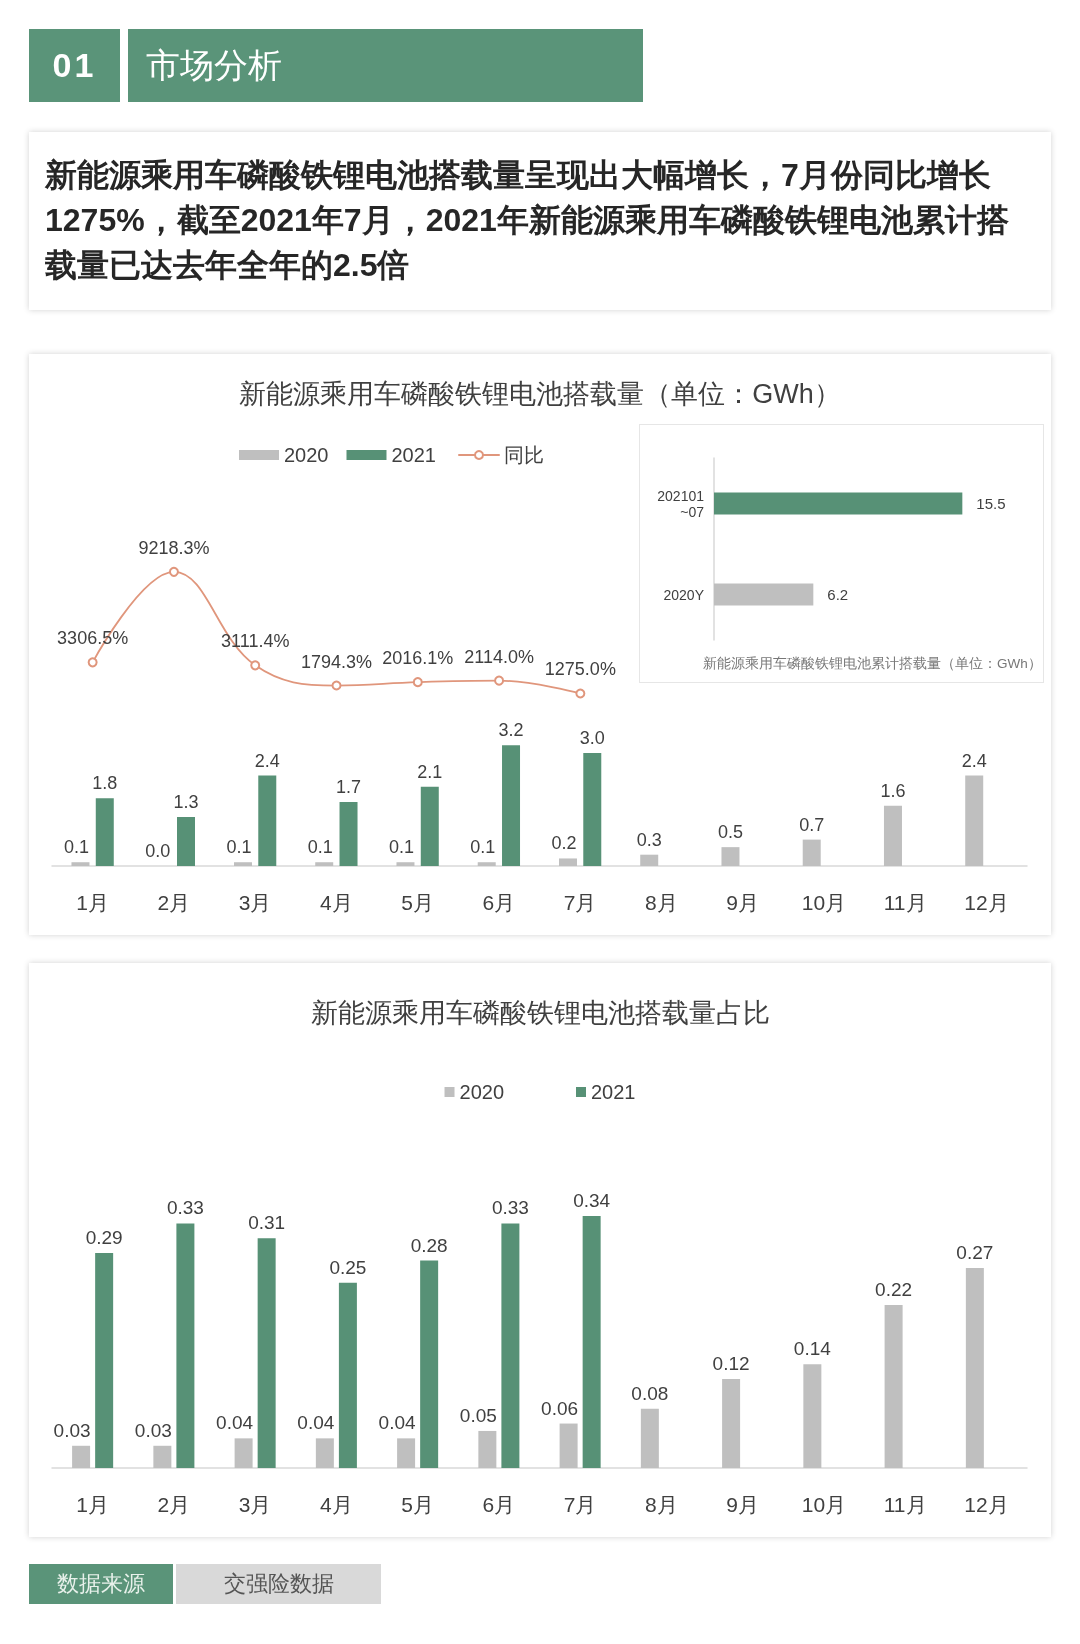 This screenshot has width=1080, height=1644. What do you see at coordinates (812, 1349) in the screenshot?
I see `data-label: 0.14` at bounding box center [812, 1349].